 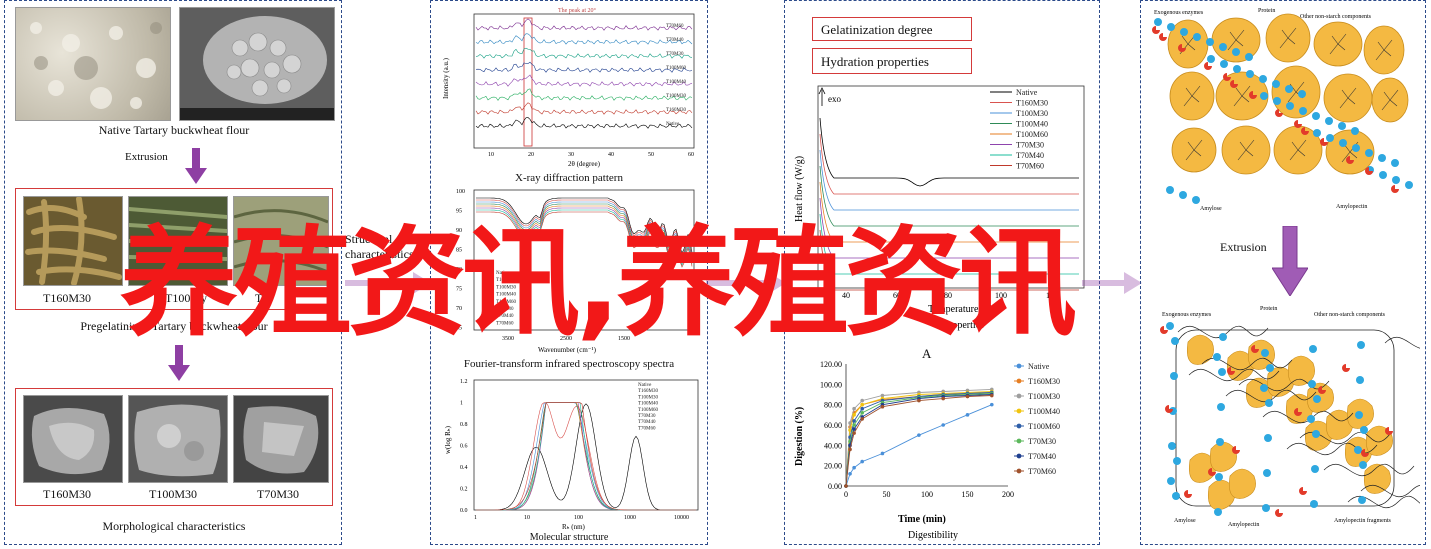 What do you see at coordinates (799, 436) in the screenshot?
I see `digestibility-y-axis-label: Digestion (%)` at bounding box center [799, 436].